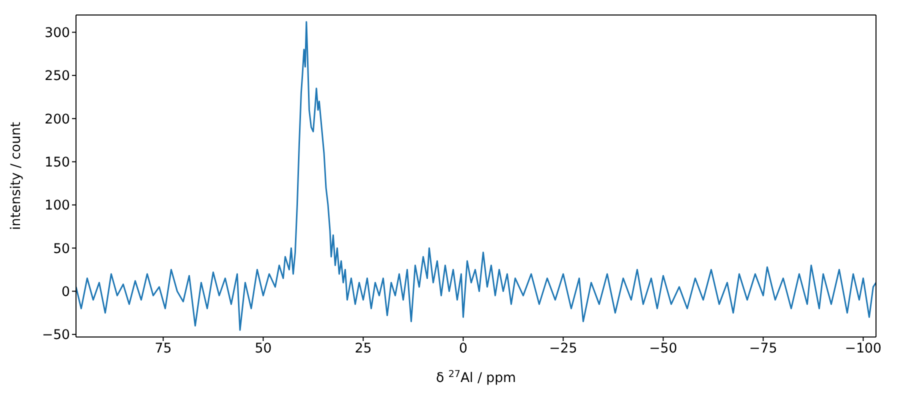 This screenshot has height=400, width=900. Describe the element at coordinates (476, 377) in the screenshot. I see `x-axis-title: δ $^{27}$Al / ppm` at that location.